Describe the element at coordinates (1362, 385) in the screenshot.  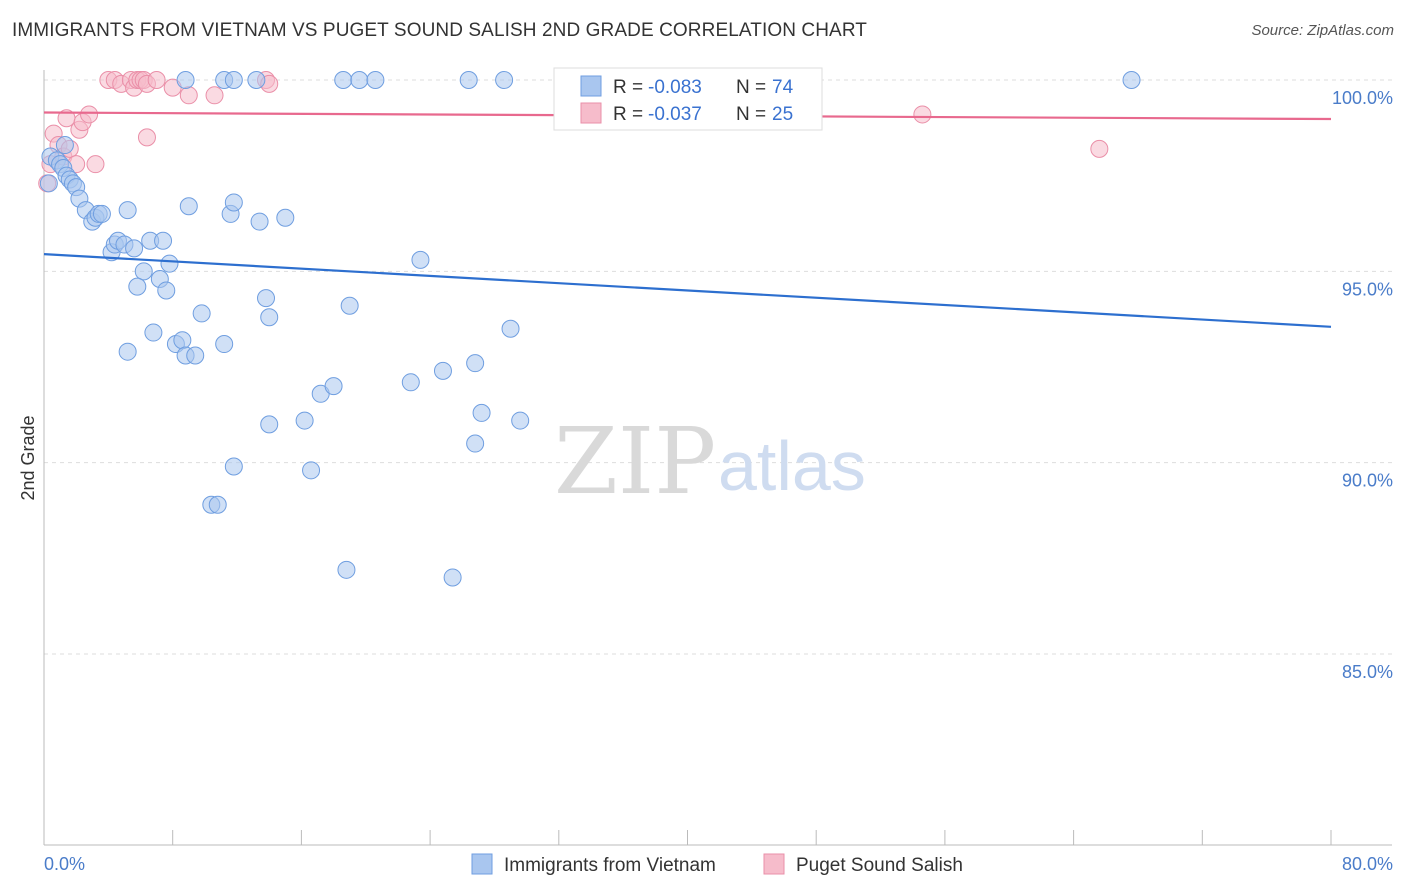
I see `y-tick-labels: 100.0% 95.0% 90.0% 85.0%` at that location.